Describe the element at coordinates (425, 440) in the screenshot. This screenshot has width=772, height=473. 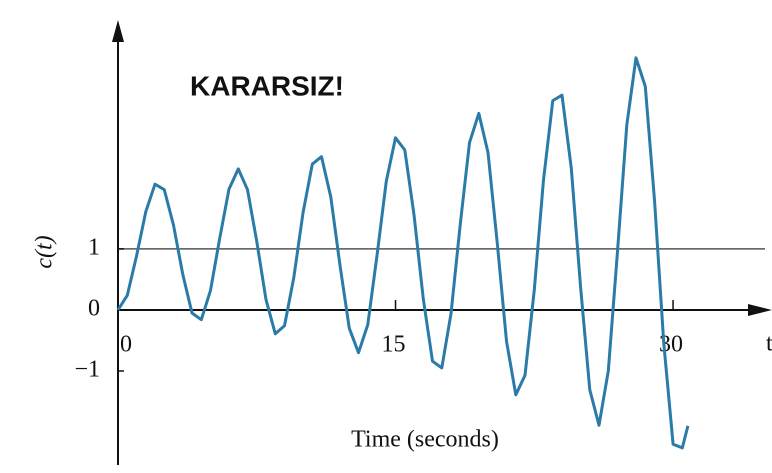
I see `x-axis-label: Time (seconds)` at that location.